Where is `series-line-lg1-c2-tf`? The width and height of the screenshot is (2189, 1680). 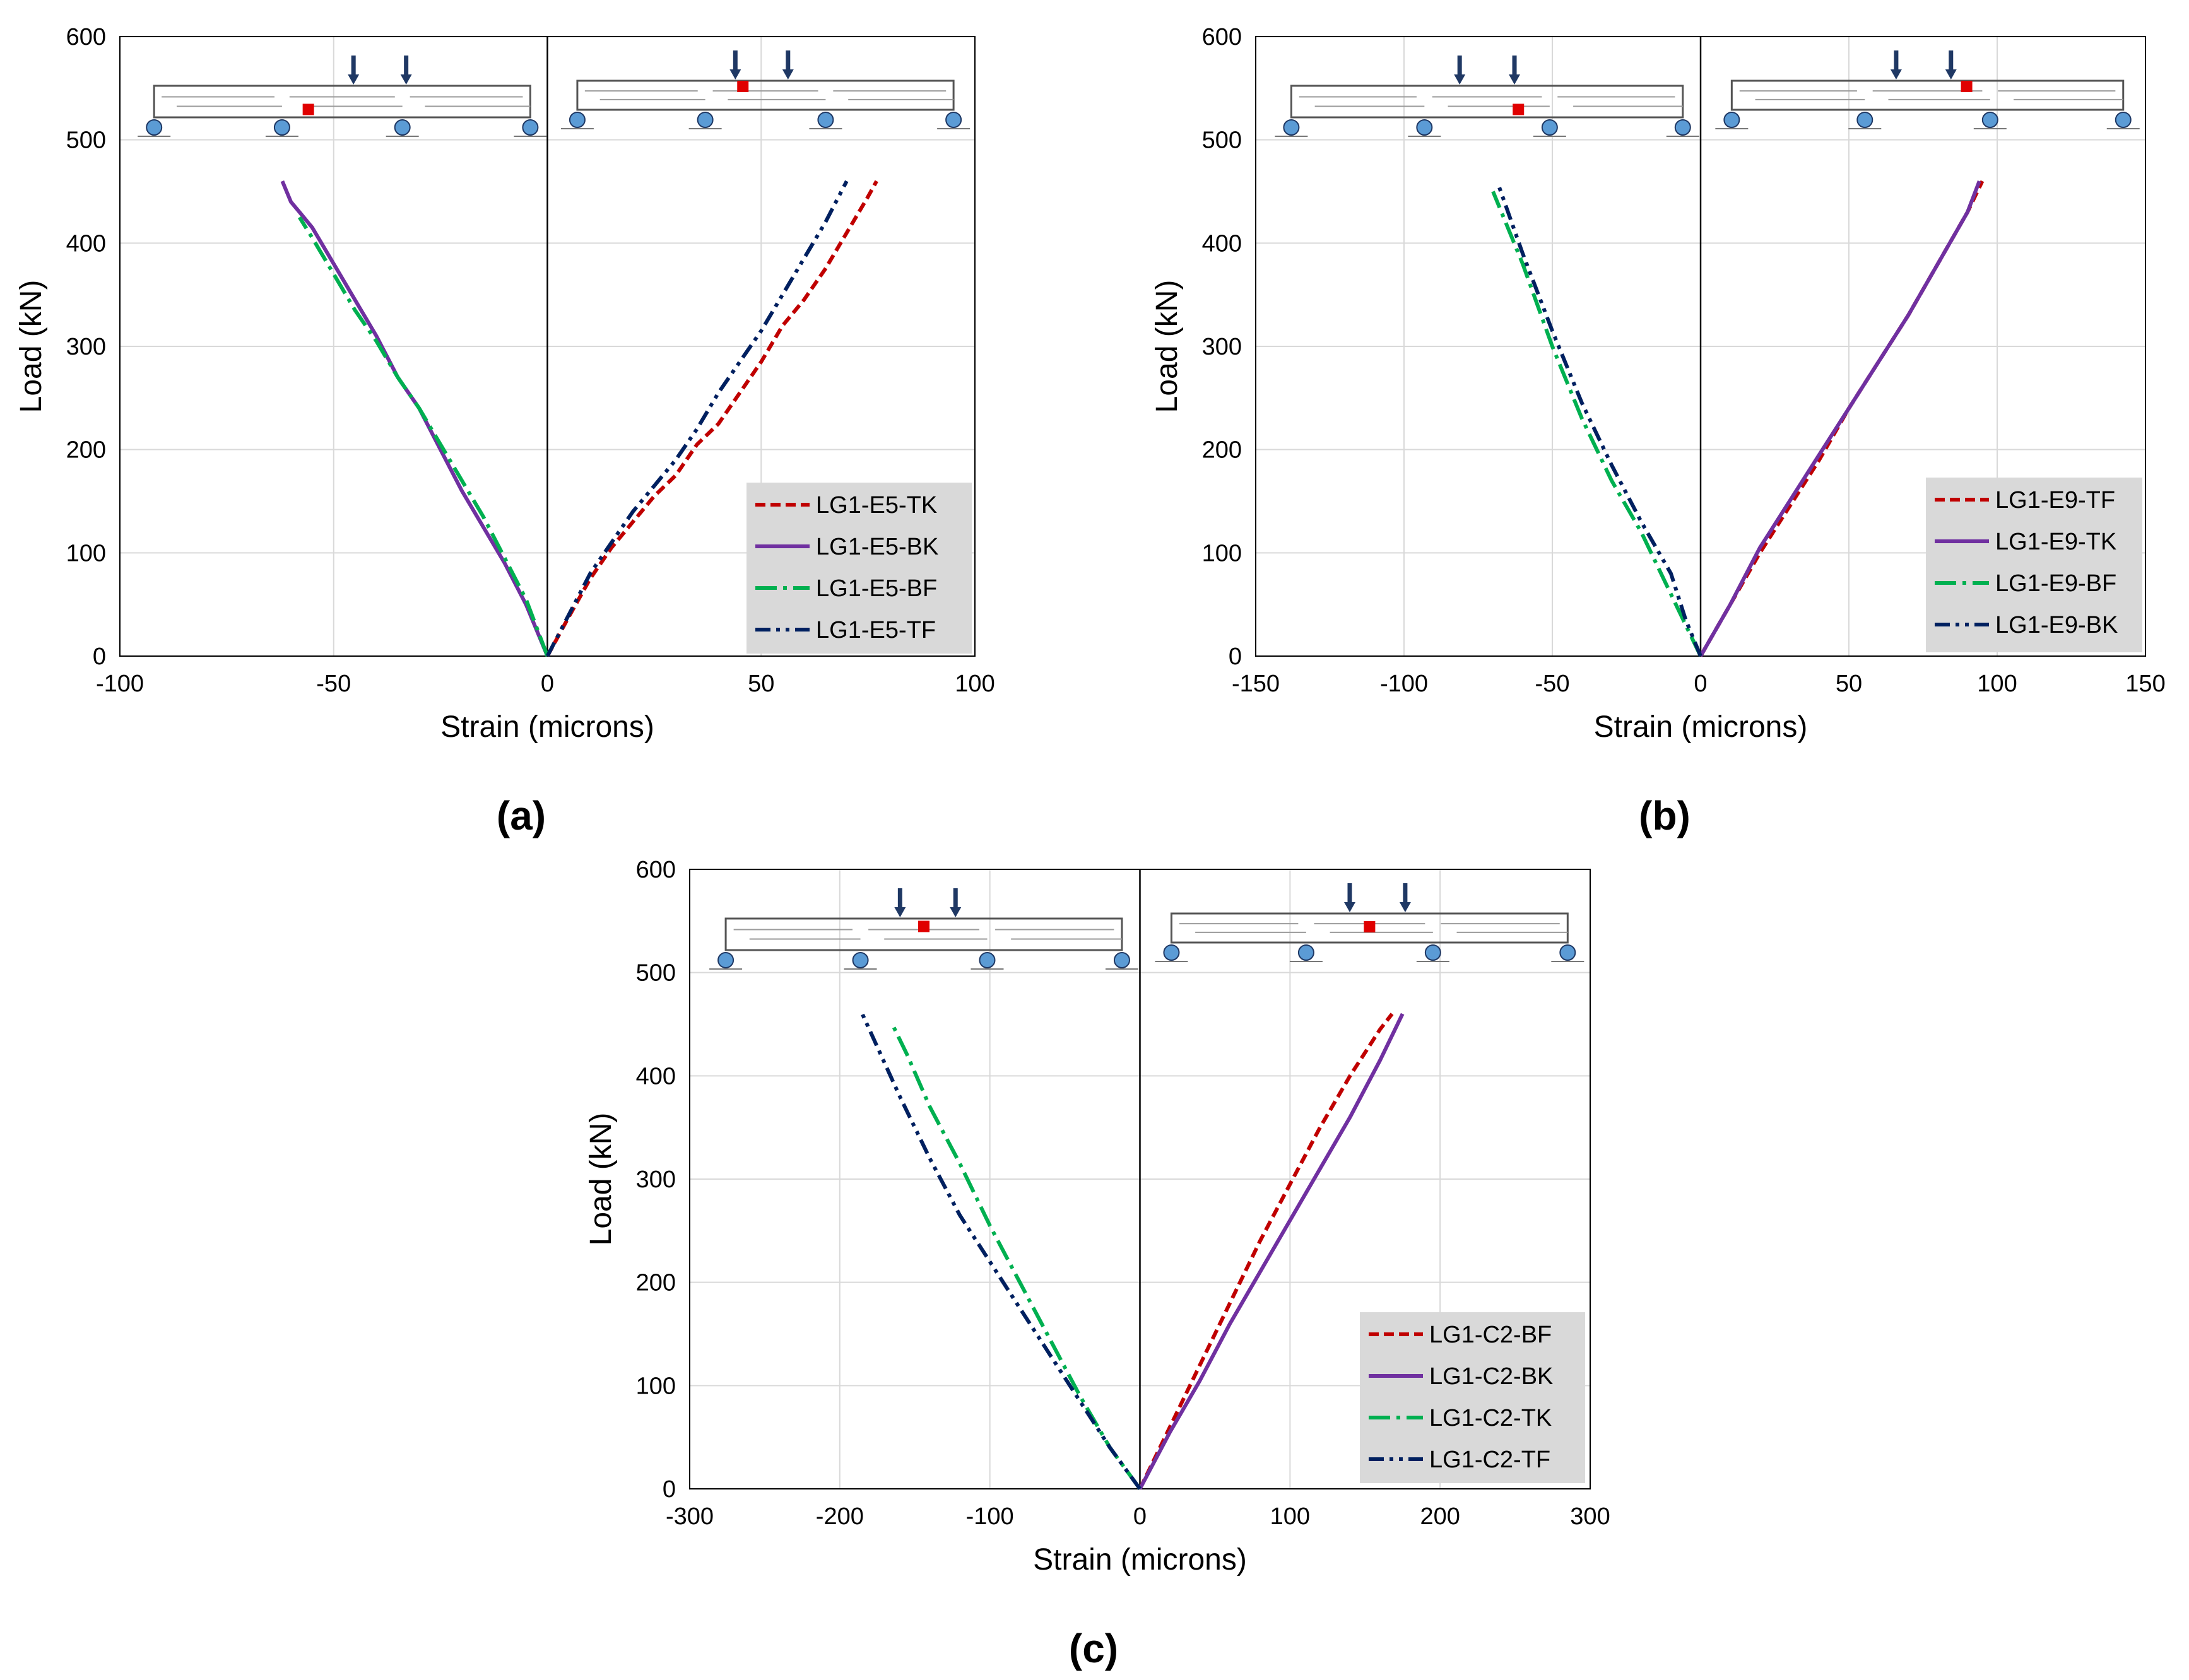 series-line-lg1-c2-tf is located at coordinates (1001, 1251).